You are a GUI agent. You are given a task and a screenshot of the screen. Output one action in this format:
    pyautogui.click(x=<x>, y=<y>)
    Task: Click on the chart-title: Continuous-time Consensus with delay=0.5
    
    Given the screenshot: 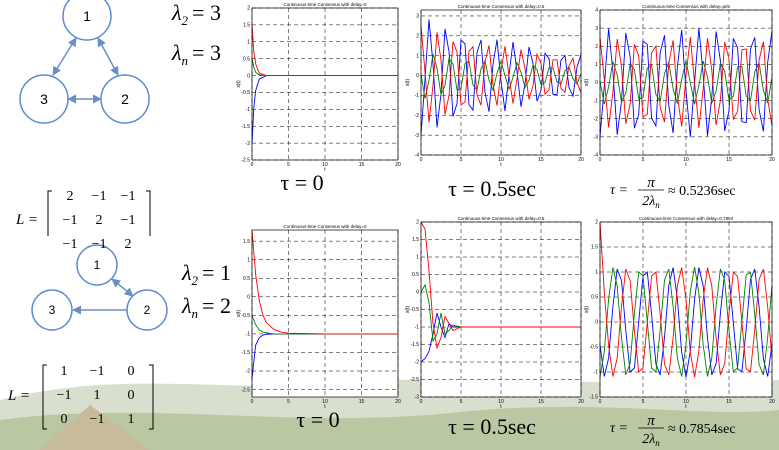 What is the action you would take?
    pyautogui.click(x=501, y=218)
    